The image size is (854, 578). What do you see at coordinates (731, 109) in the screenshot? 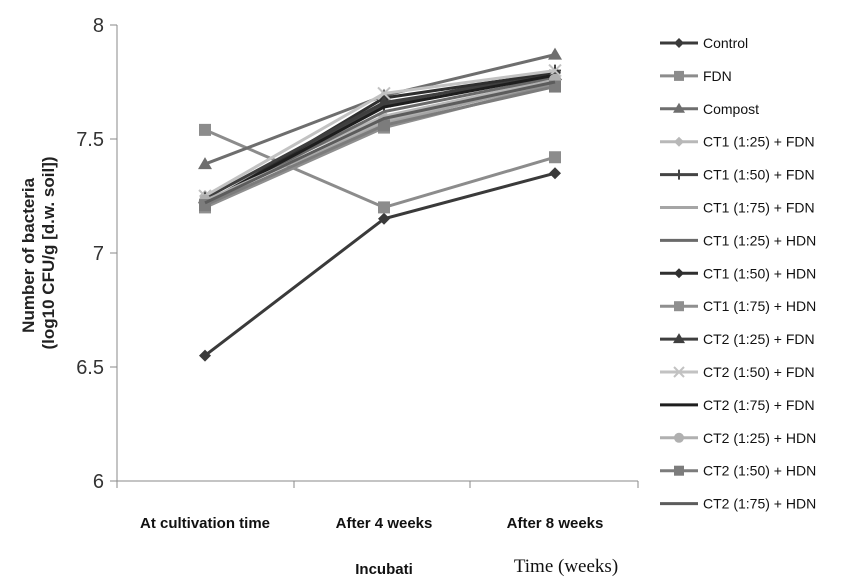
I see `legend-label: Compost` at bounding box center [731, 109].